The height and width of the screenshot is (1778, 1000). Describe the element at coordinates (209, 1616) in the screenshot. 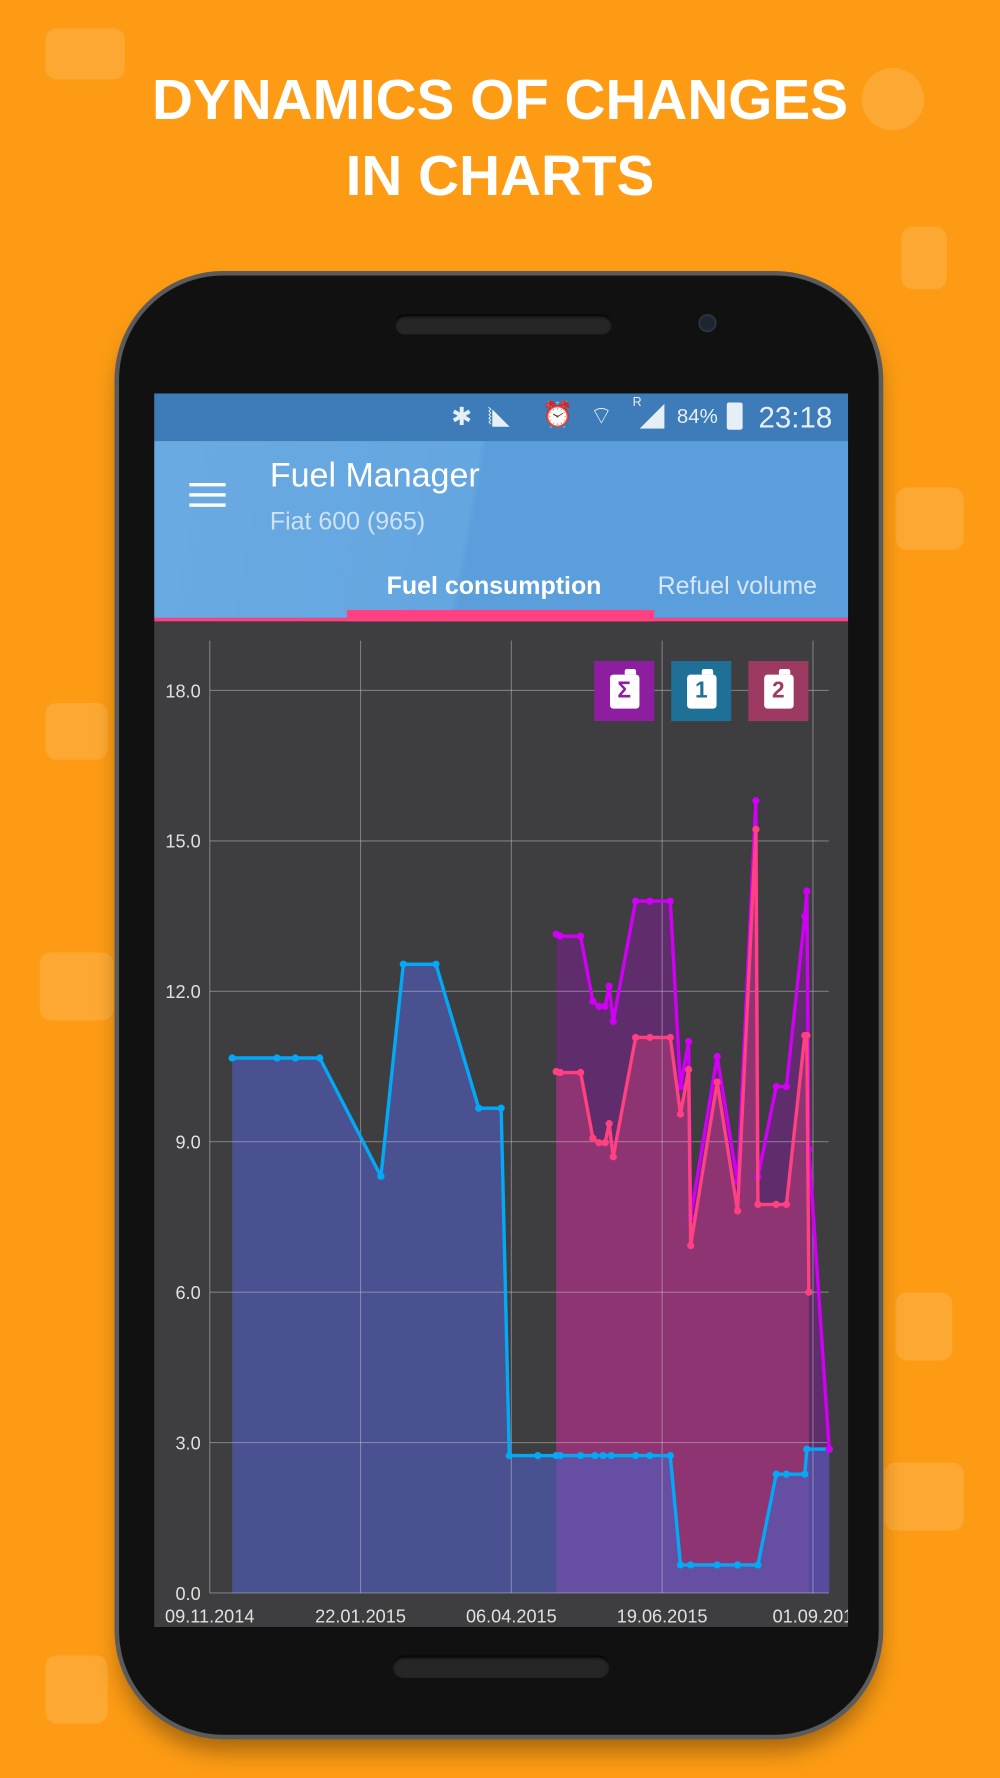

I see `x-tick-label: 09.11.2014` at that location.